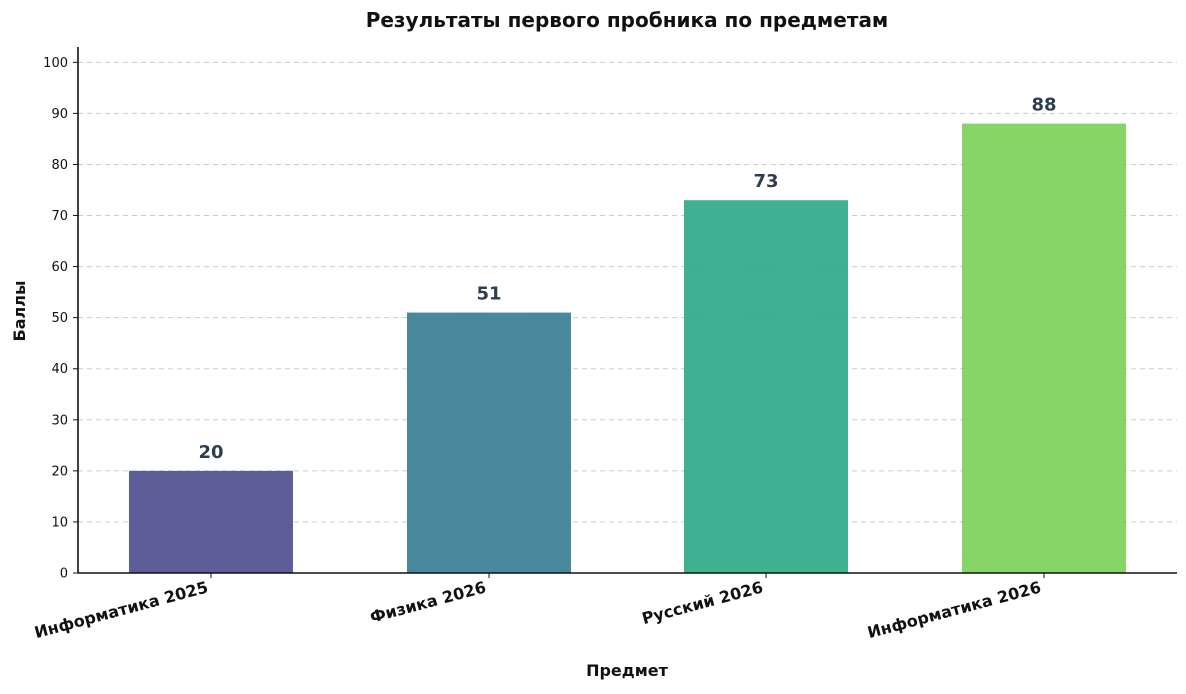  I want to click on data-label: 51, so click(488, 294).